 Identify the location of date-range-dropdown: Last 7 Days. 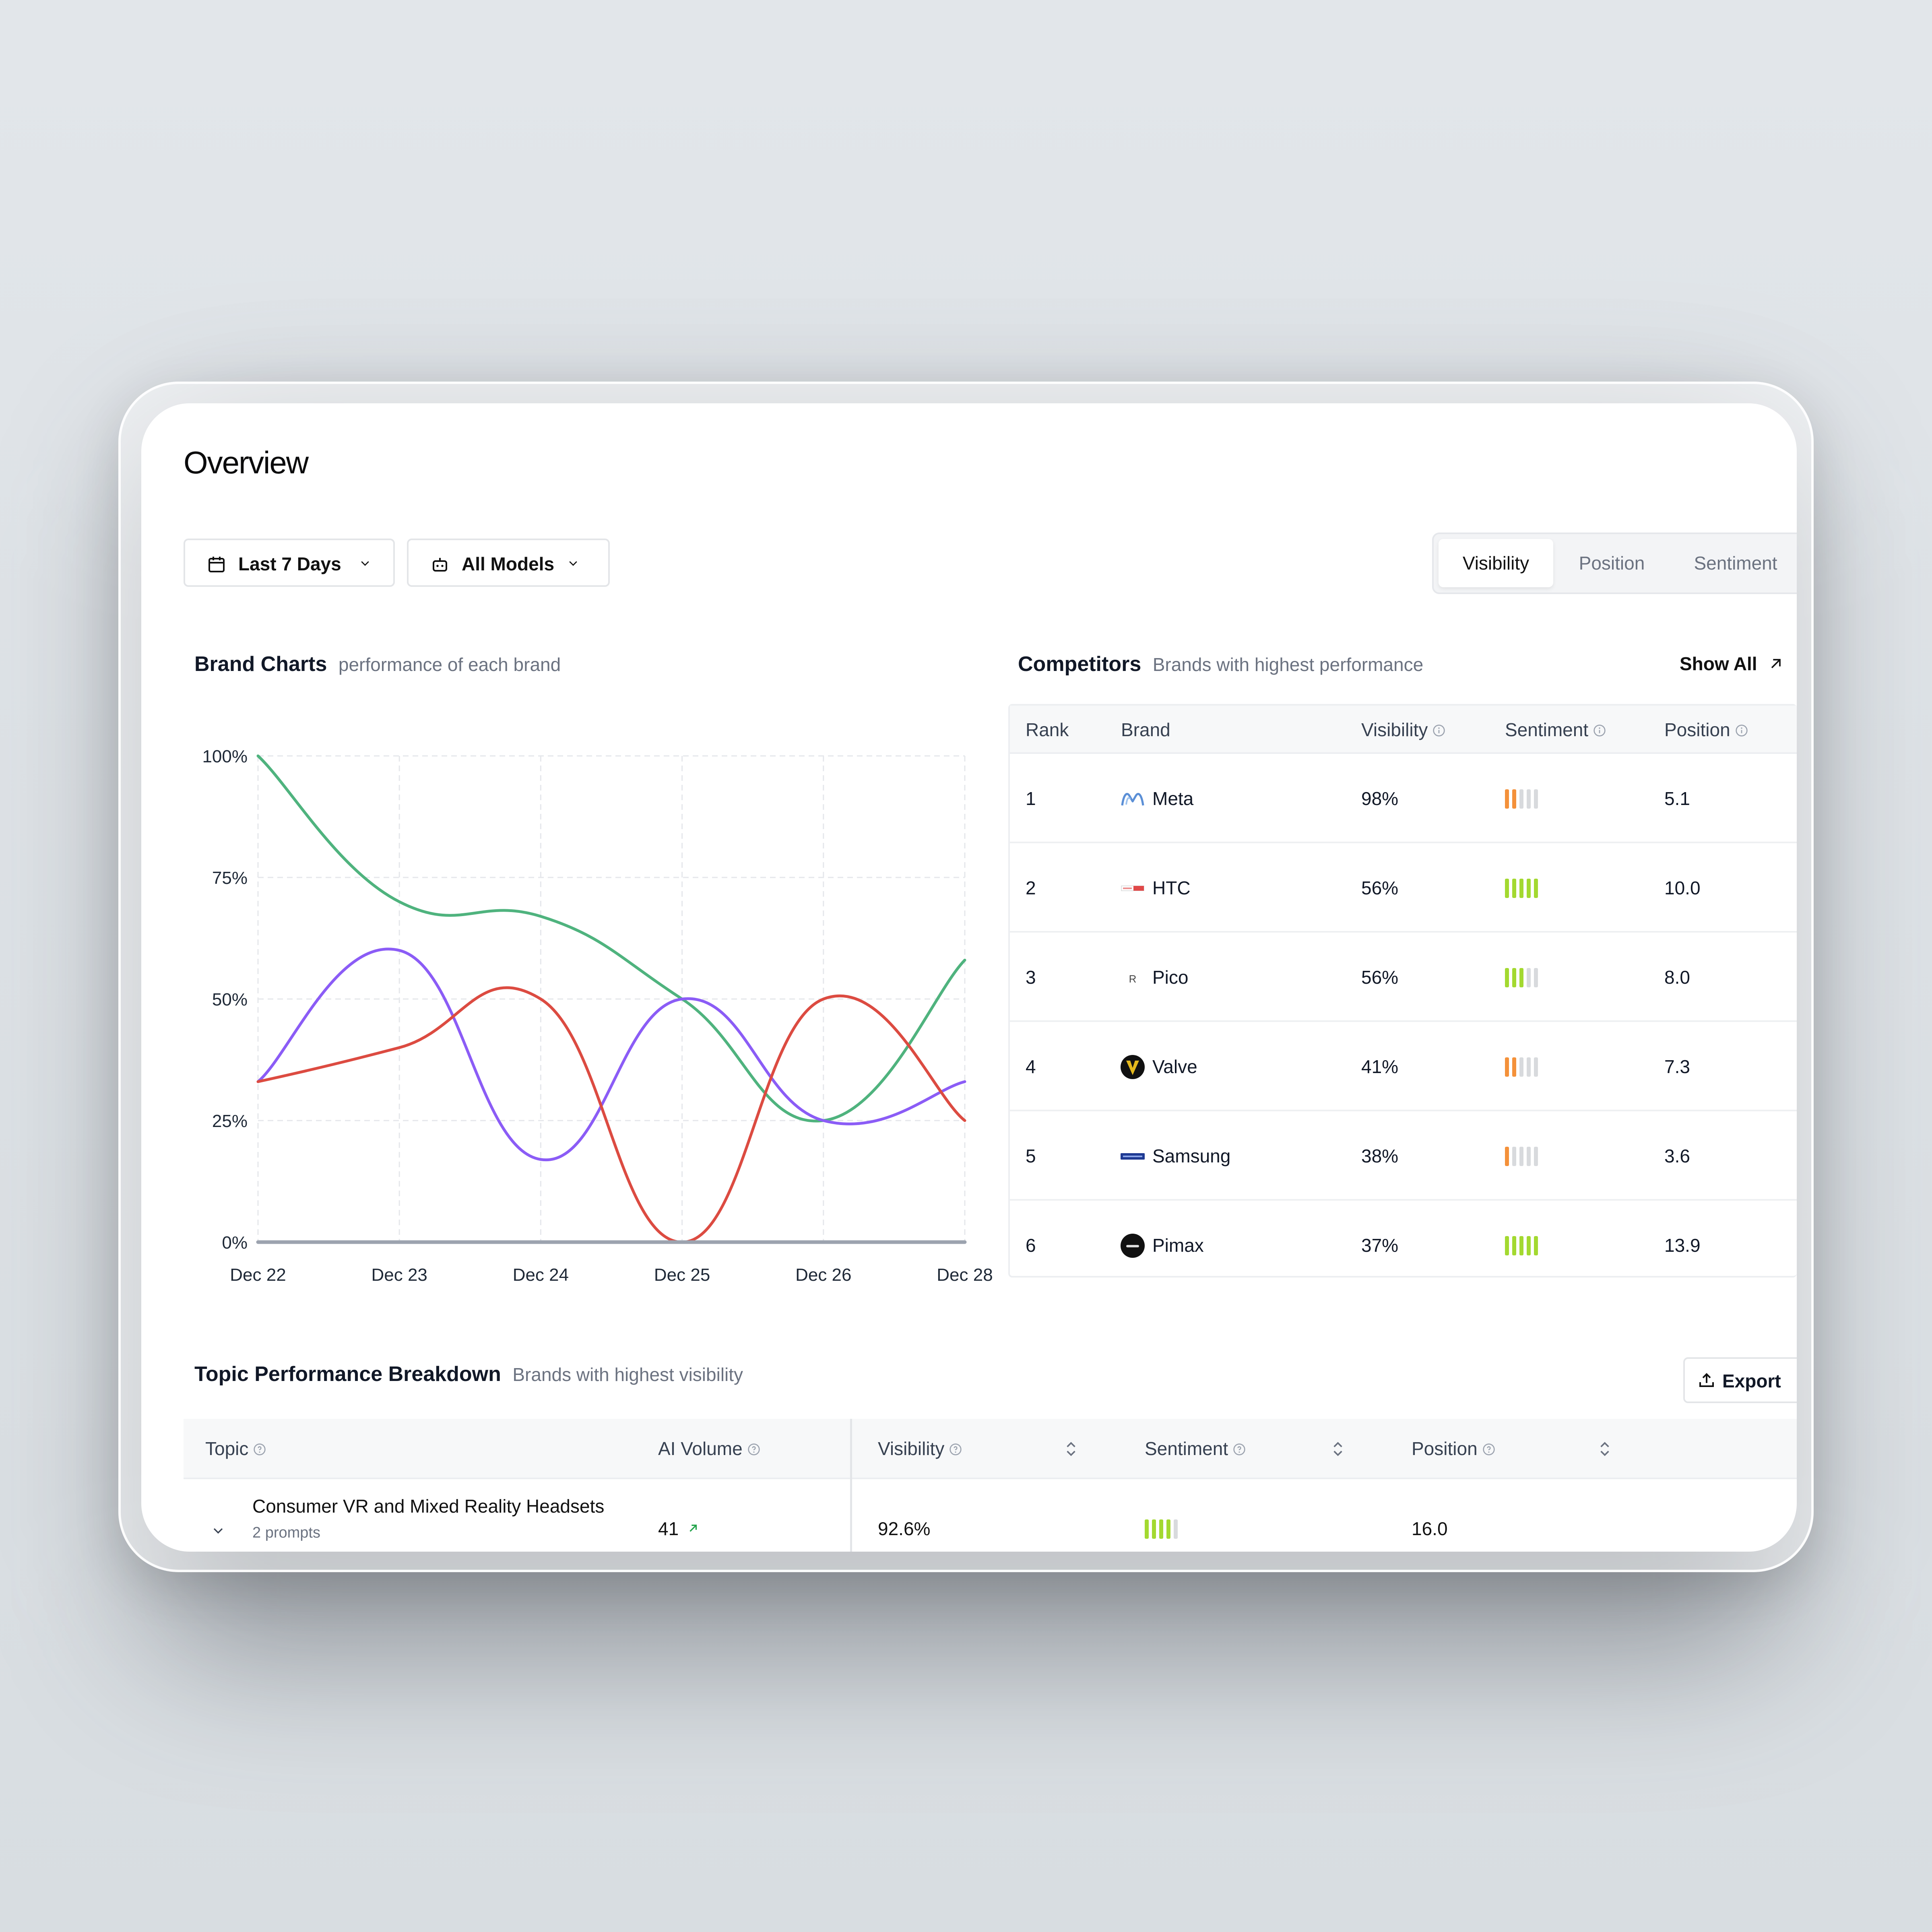
(289, 563).